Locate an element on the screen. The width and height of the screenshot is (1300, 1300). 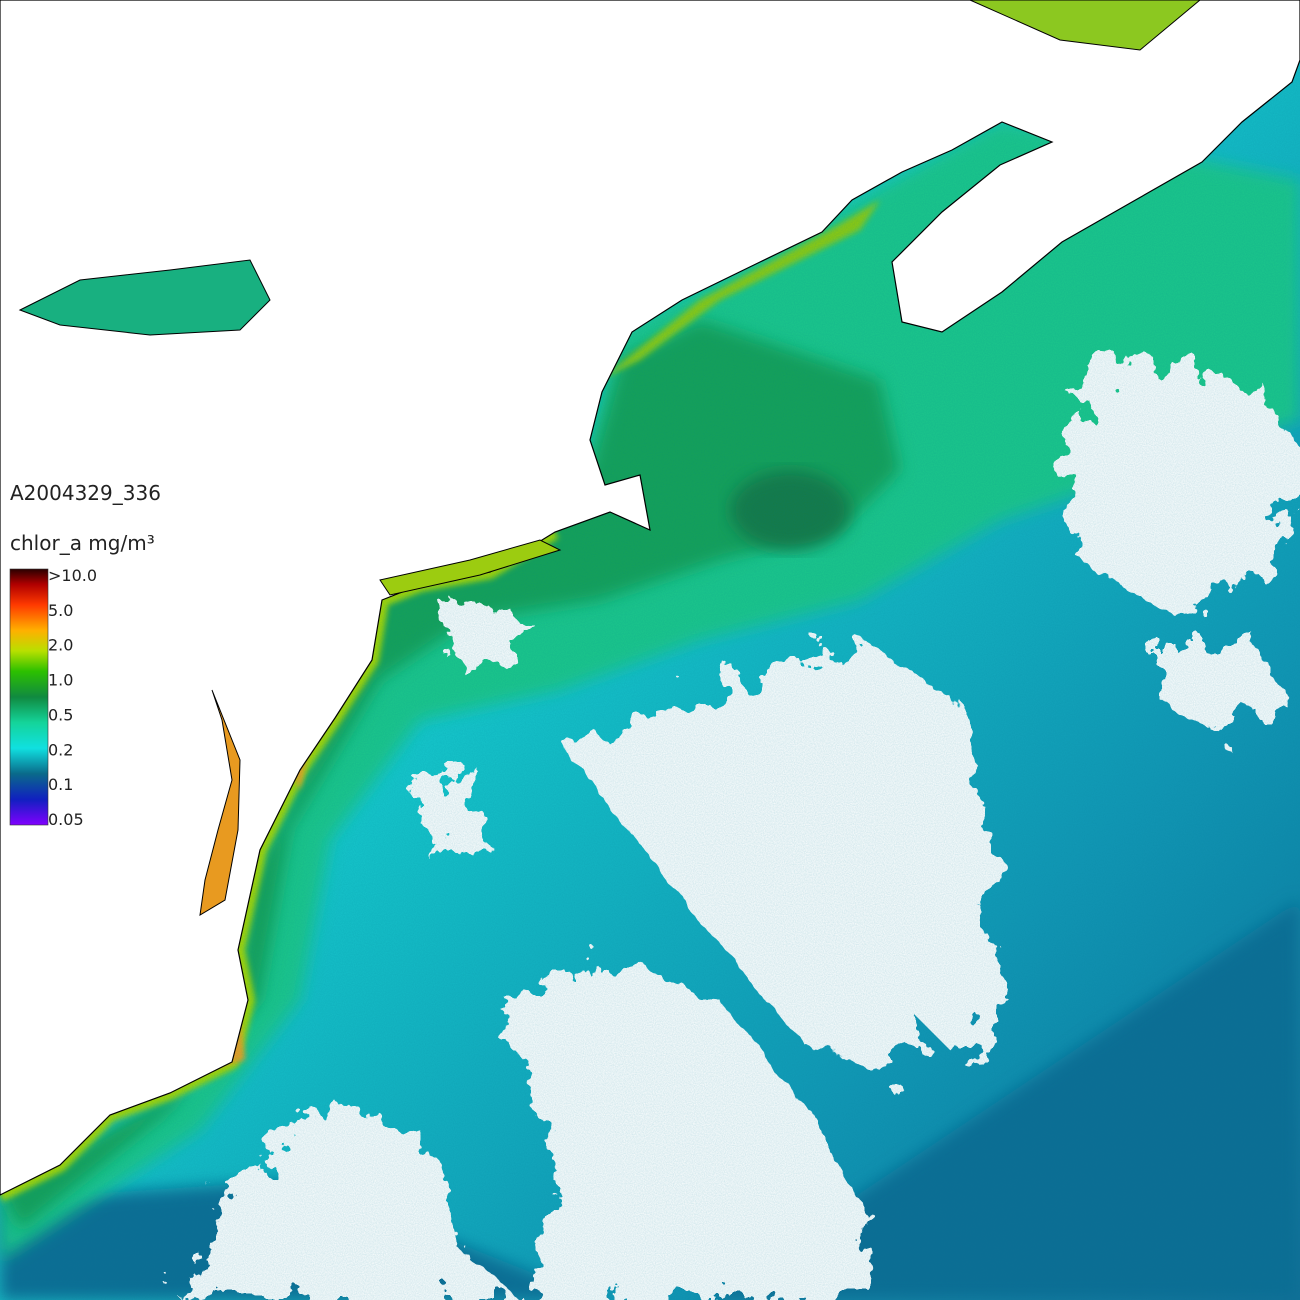
colorbar-label: 0.5 is located at coordinates (60, 714).